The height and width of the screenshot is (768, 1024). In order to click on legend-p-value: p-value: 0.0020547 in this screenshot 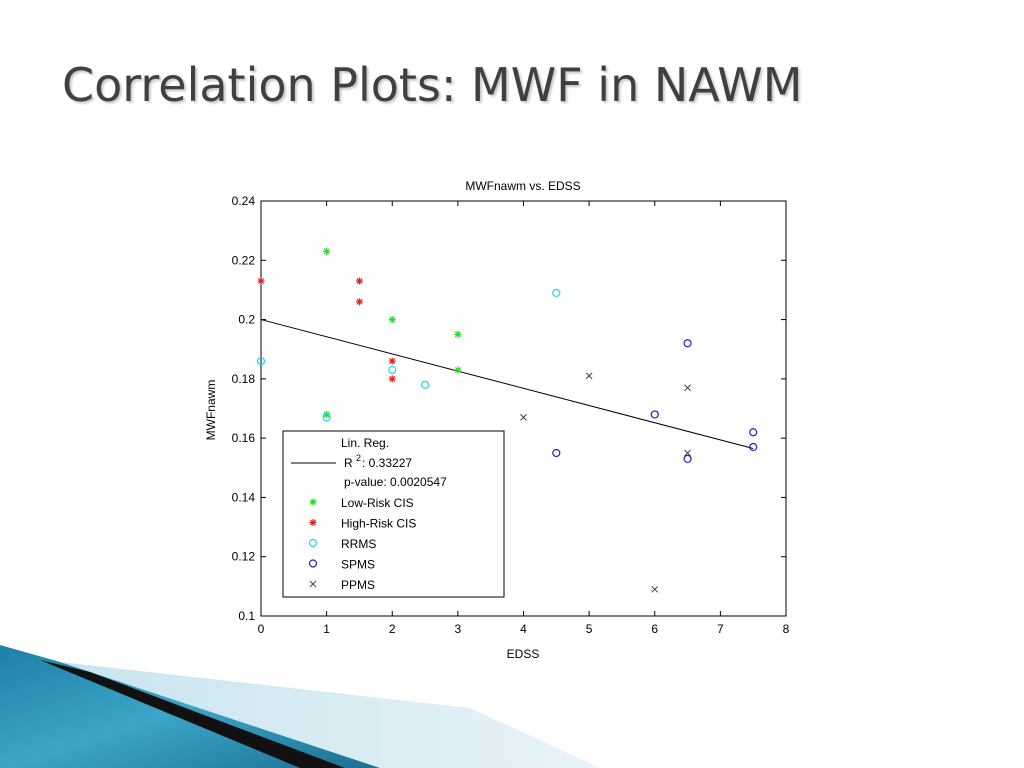, I will do `click(395, 482)`.